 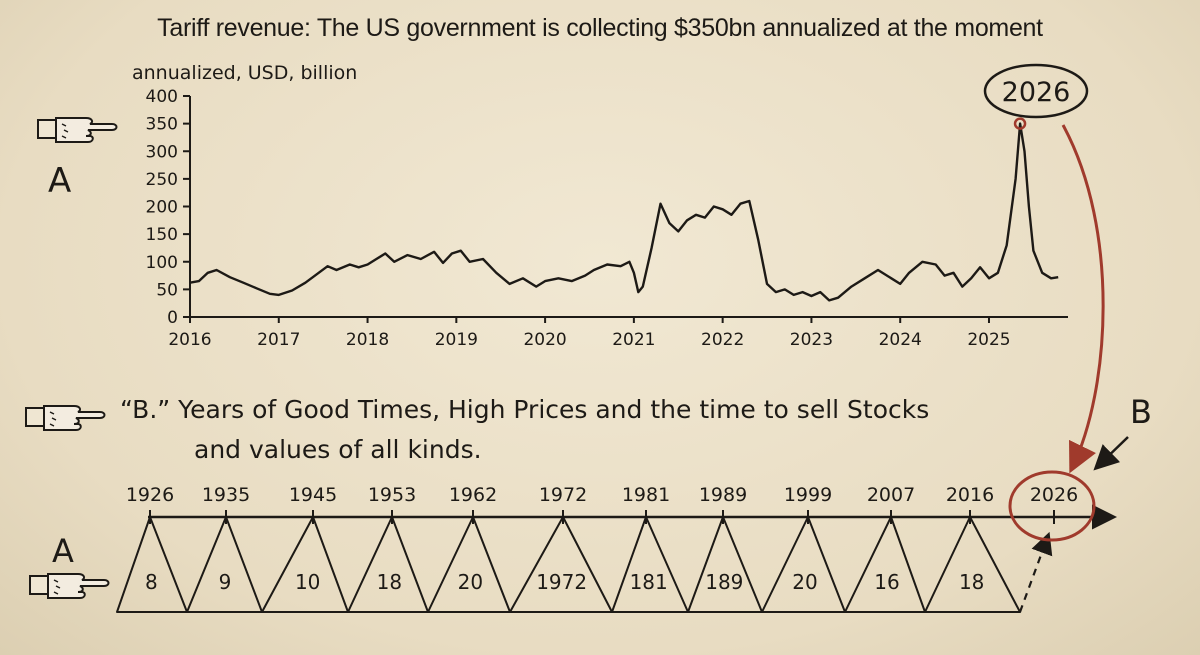 I want to click on highlight-2026-circle, so click(x=1052, y=506).